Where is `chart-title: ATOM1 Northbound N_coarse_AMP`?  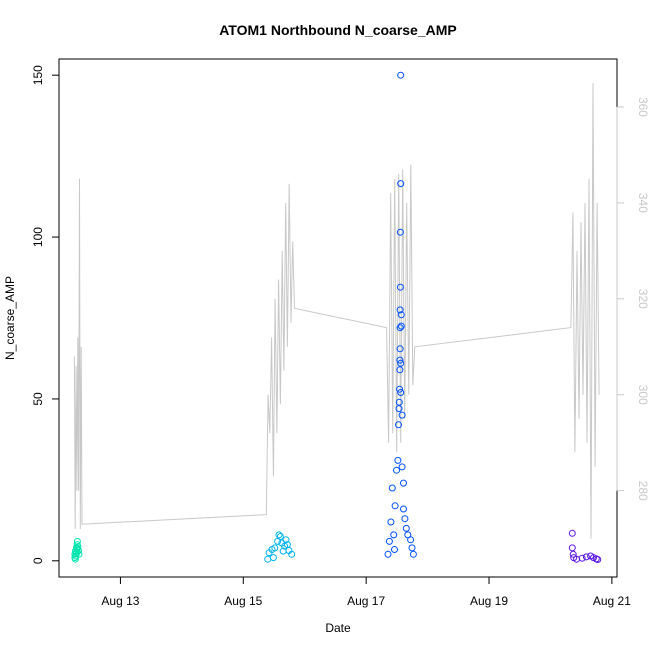
chart-title: ATOM1 Northbound N_coarse_AMP is located at coordinates (338, 30).